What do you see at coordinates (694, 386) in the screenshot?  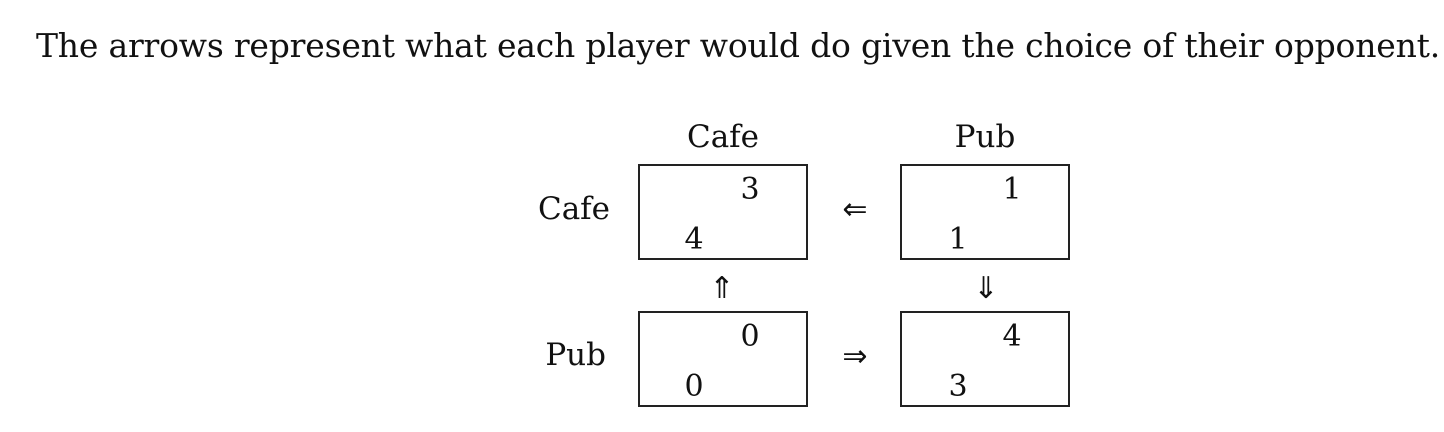 I see `payoff-row-player: 0` at bounding box center [694, 386].